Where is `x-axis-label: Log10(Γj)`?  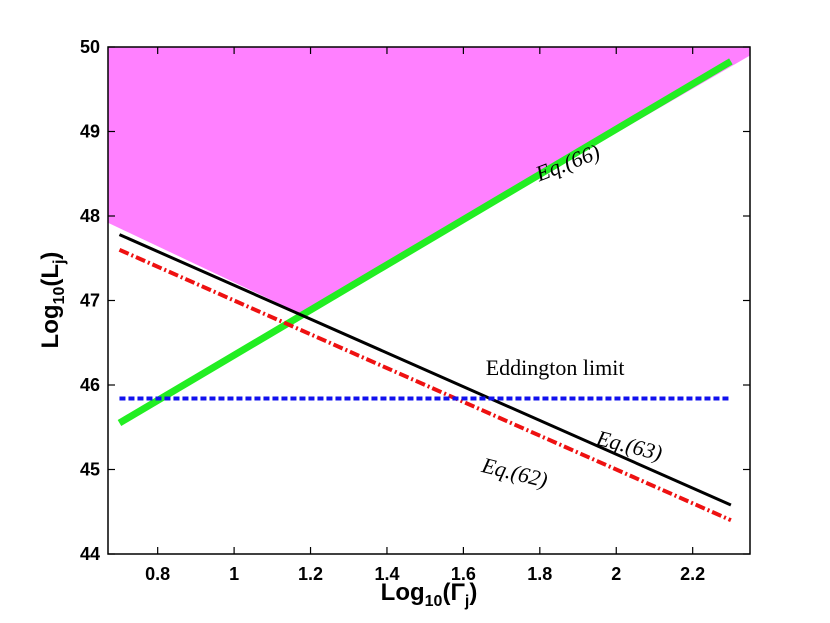
x-axis-label: Log10(Γj) is located at coordinates (429, 594).